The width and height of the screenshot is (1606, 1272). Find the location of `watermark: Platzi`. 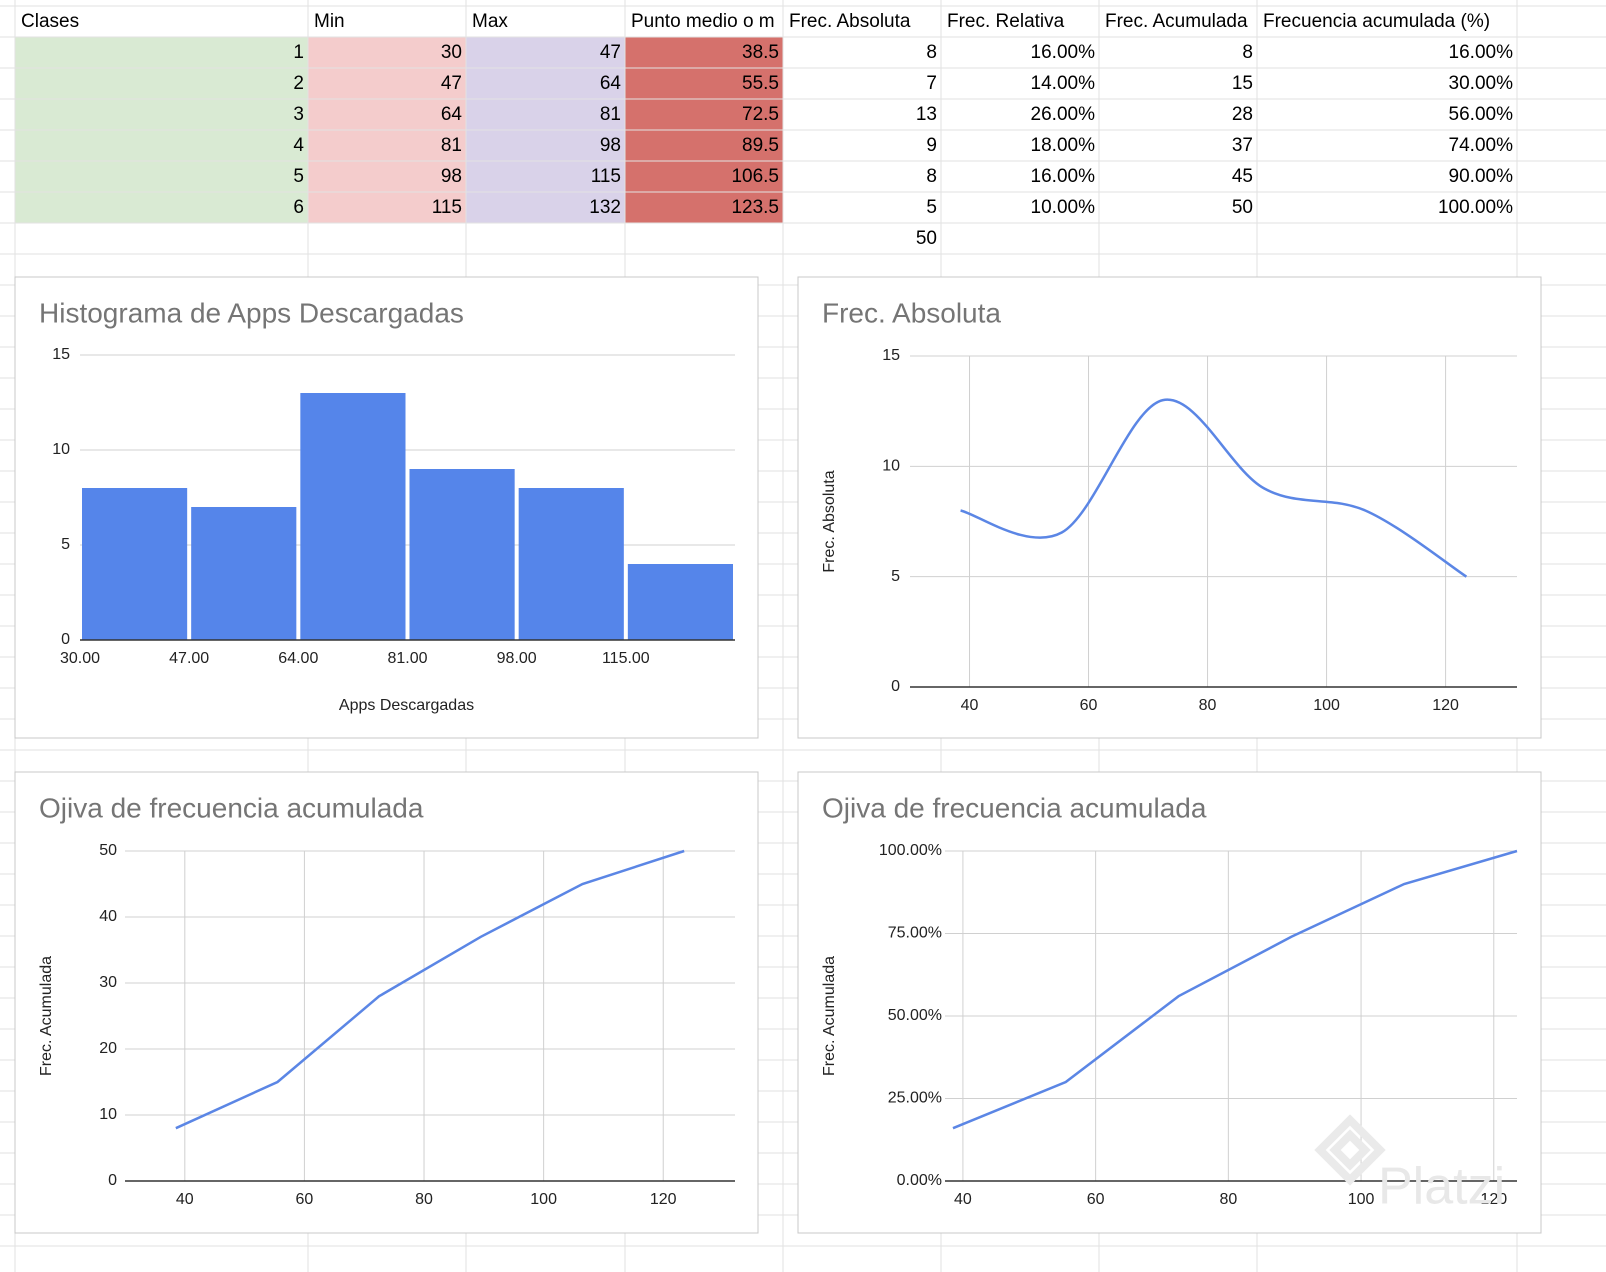

watermark: Platzi is located at coordinates (1409, 1165).